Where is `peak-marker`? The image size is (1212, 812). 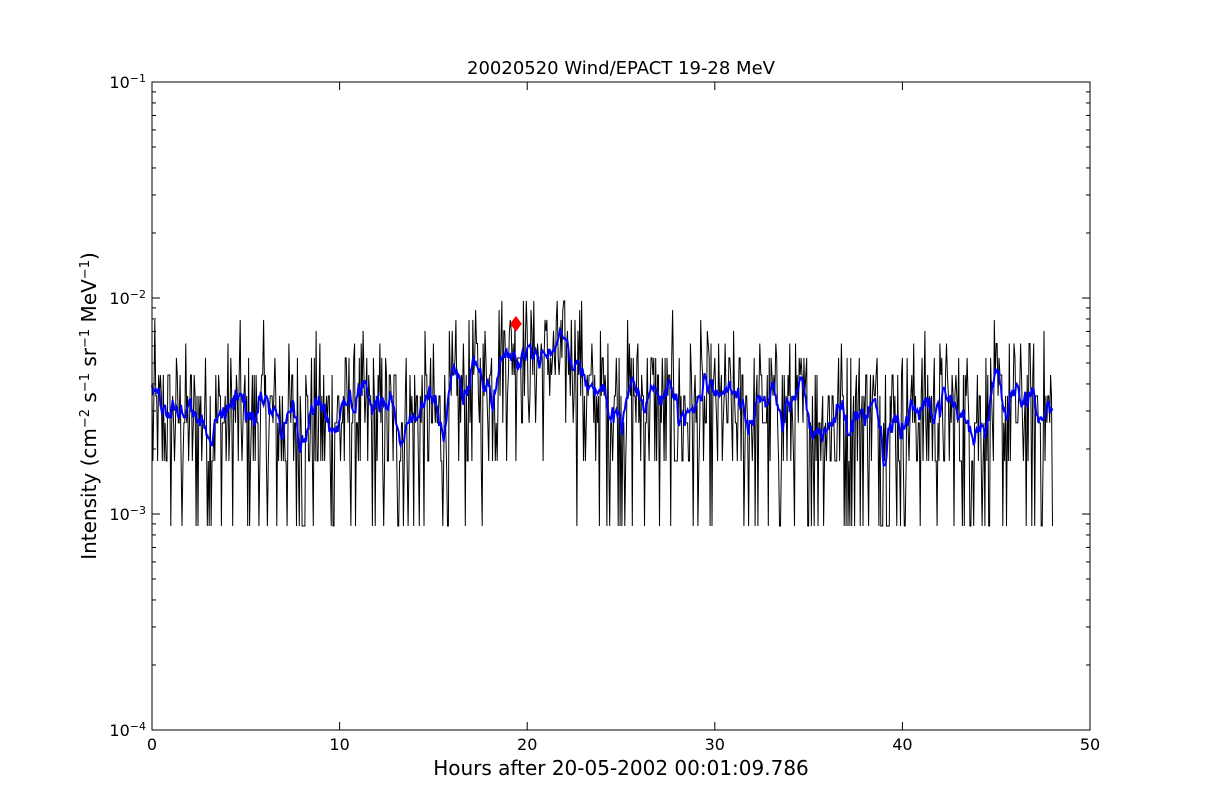
peak-marker is located at coordinates (516, 323).